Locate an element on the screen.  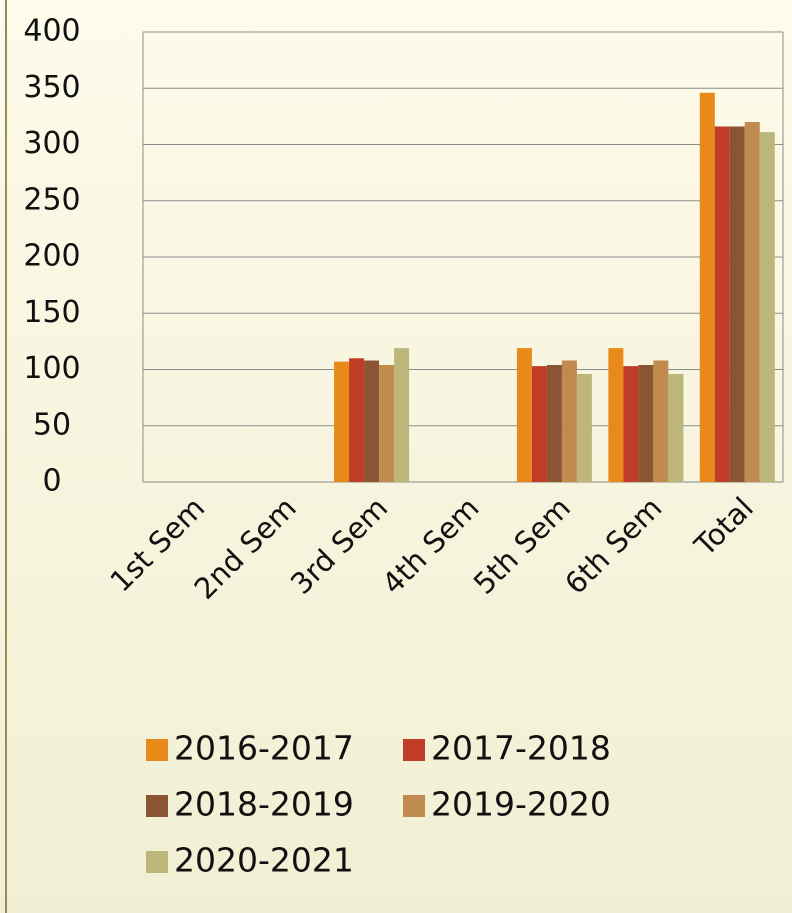
y-tick-label: 400 is located at coordinates (51, 31).